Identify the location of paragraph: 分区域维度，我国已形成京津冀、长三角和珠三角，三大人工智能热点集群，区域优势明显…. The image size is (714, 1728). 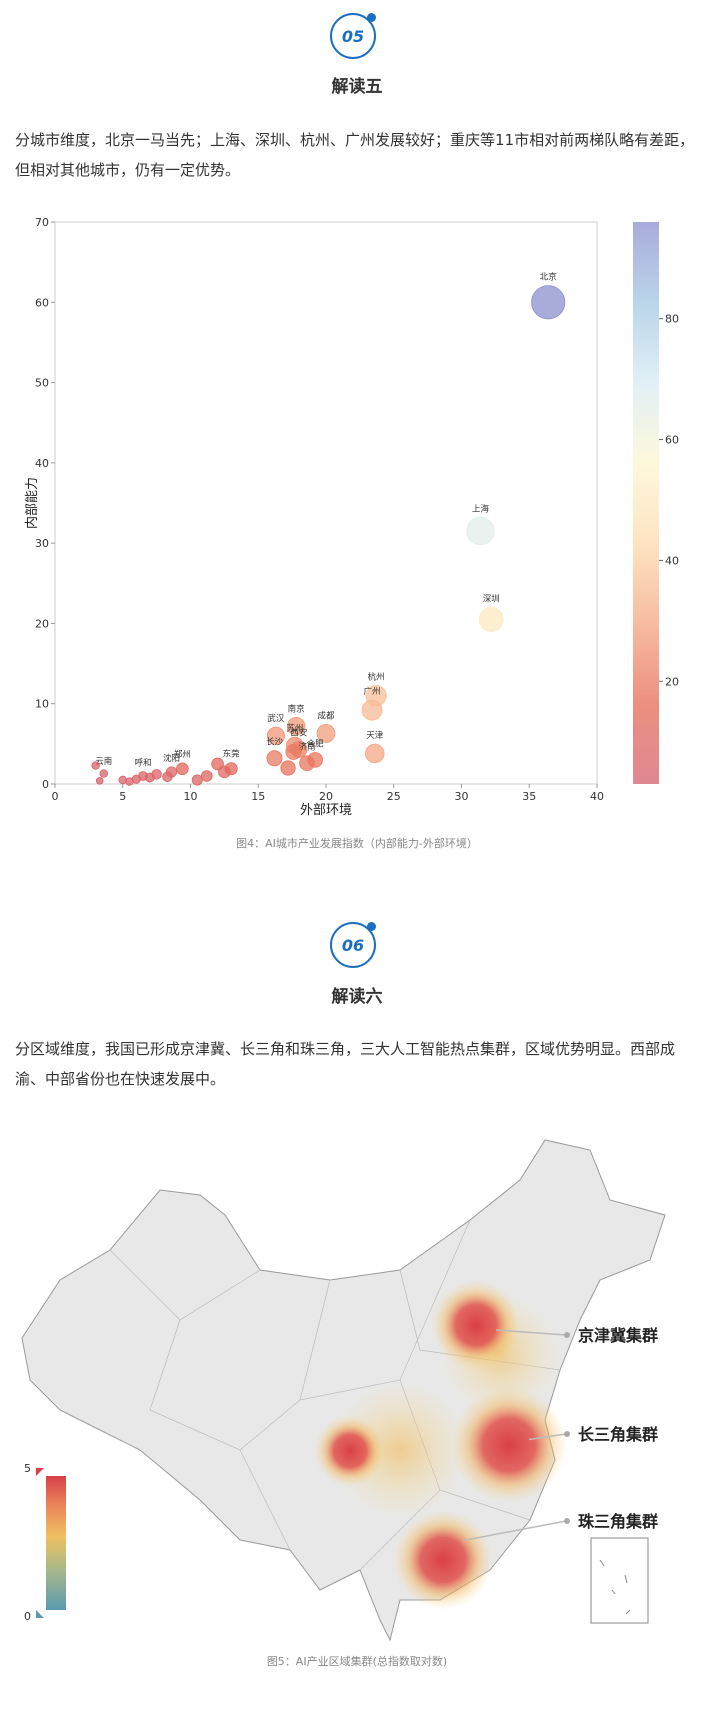
(345, 1064).